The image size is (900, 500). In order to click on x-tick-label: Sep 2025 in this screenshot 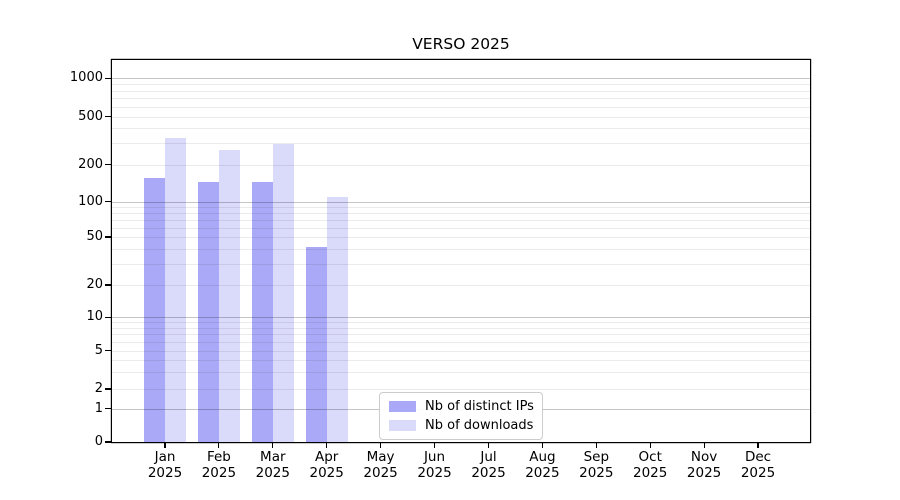, I will do `click(596, 465)`.